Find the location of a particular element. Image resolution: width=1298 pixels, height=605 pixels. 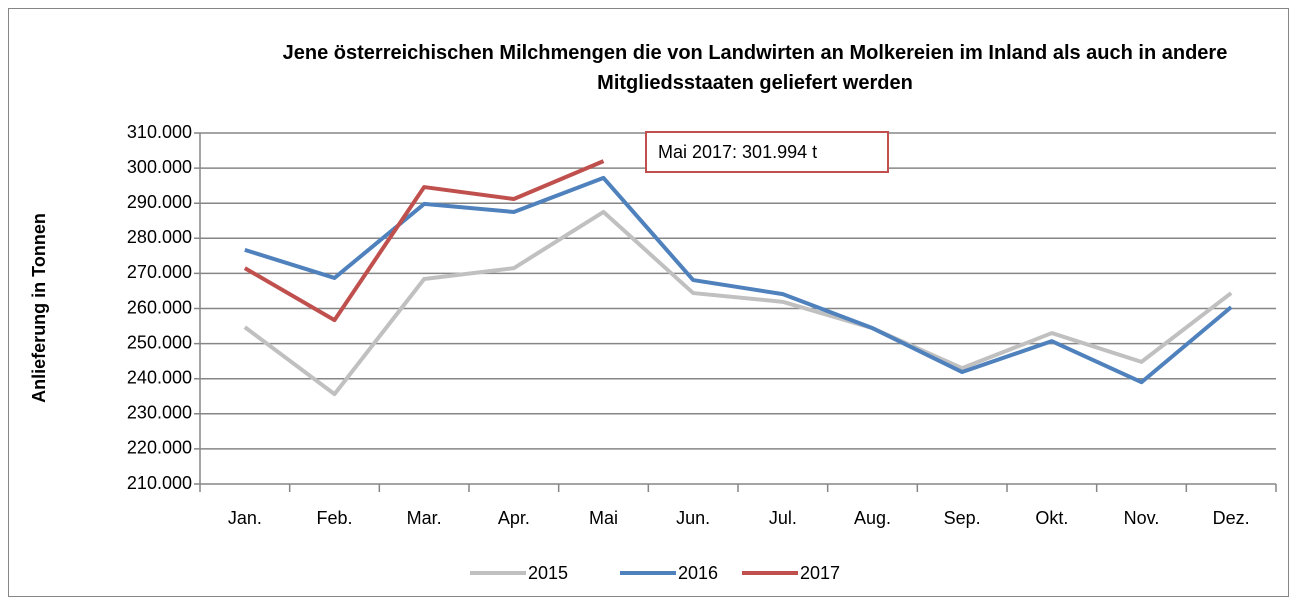

x-tick-label: Dez. is located at coordinates (1231, 518).